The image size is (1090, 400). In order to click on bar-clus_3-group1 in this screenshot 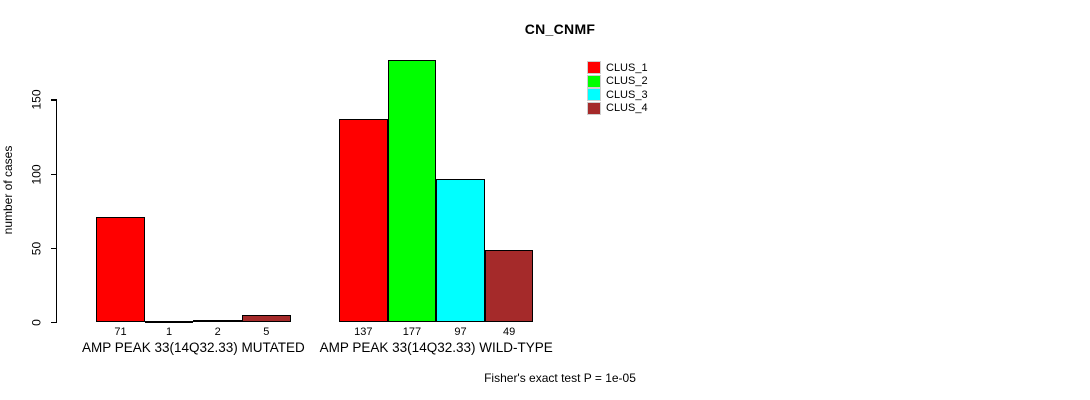, I will do `click(217, 321)`.